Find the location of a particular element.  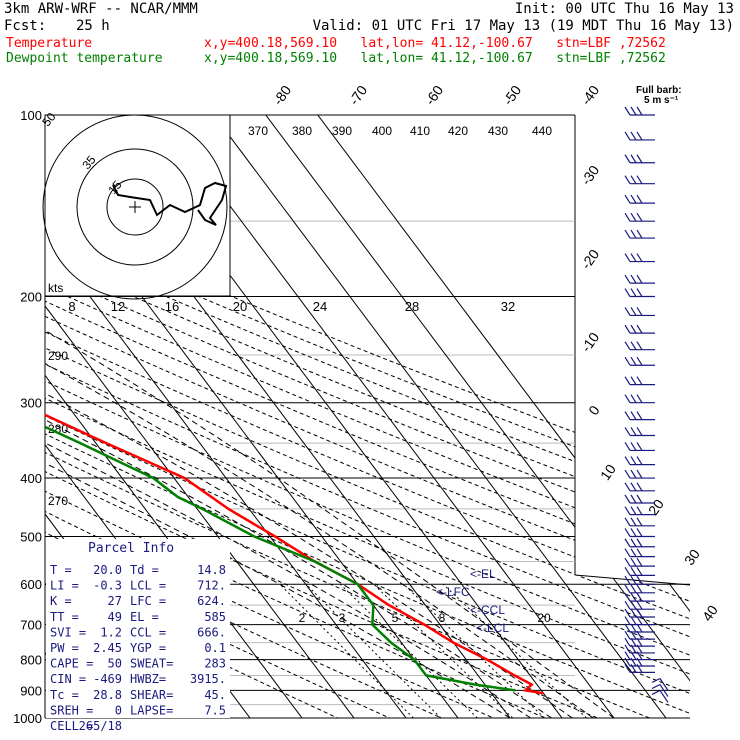

mixing-ratio-label: 20 is located at coordinates (544, 618).